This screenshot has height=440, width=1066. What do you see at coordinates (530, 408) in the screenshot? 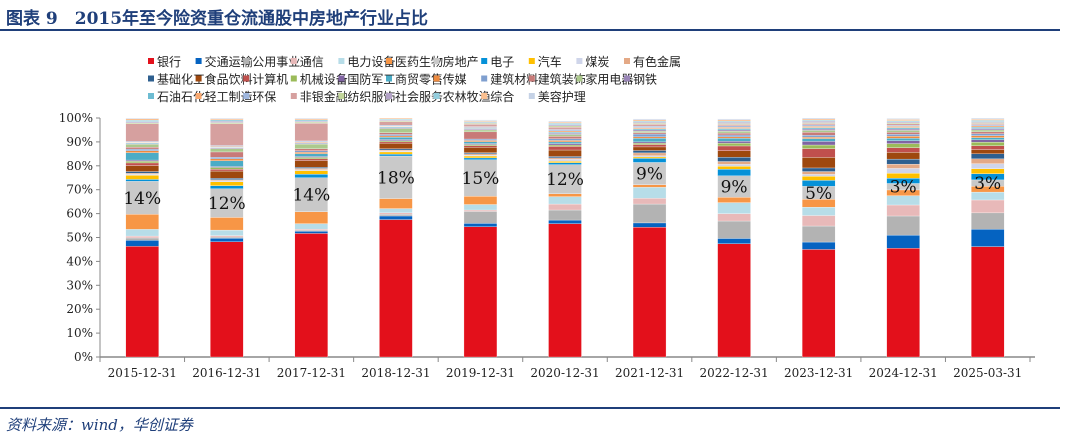
I see `footer-rule` at bounding box center [530, 408].